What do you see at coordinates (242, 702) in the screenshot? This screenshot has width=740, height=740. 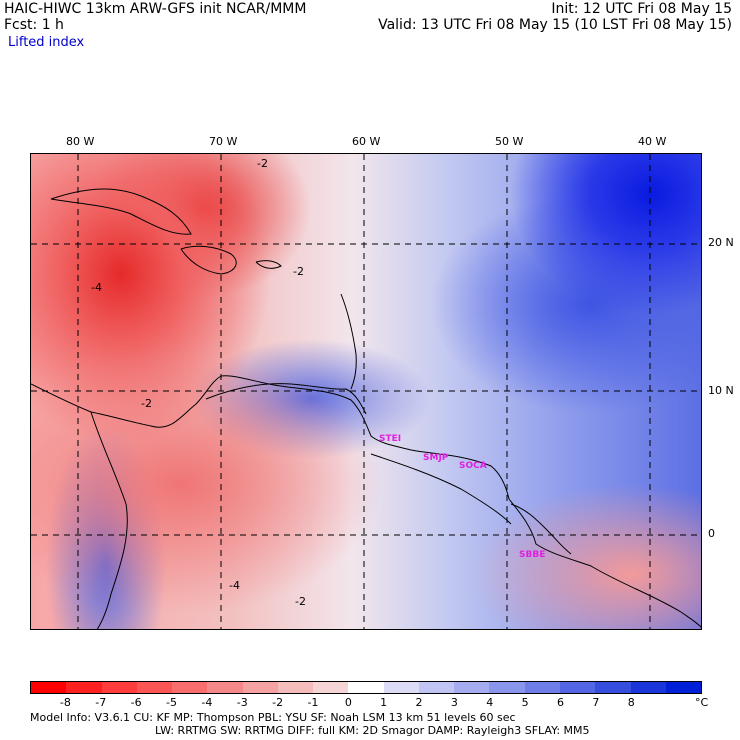 I see `colorbar-tick-label: -3` at bounding box center [242, 702].